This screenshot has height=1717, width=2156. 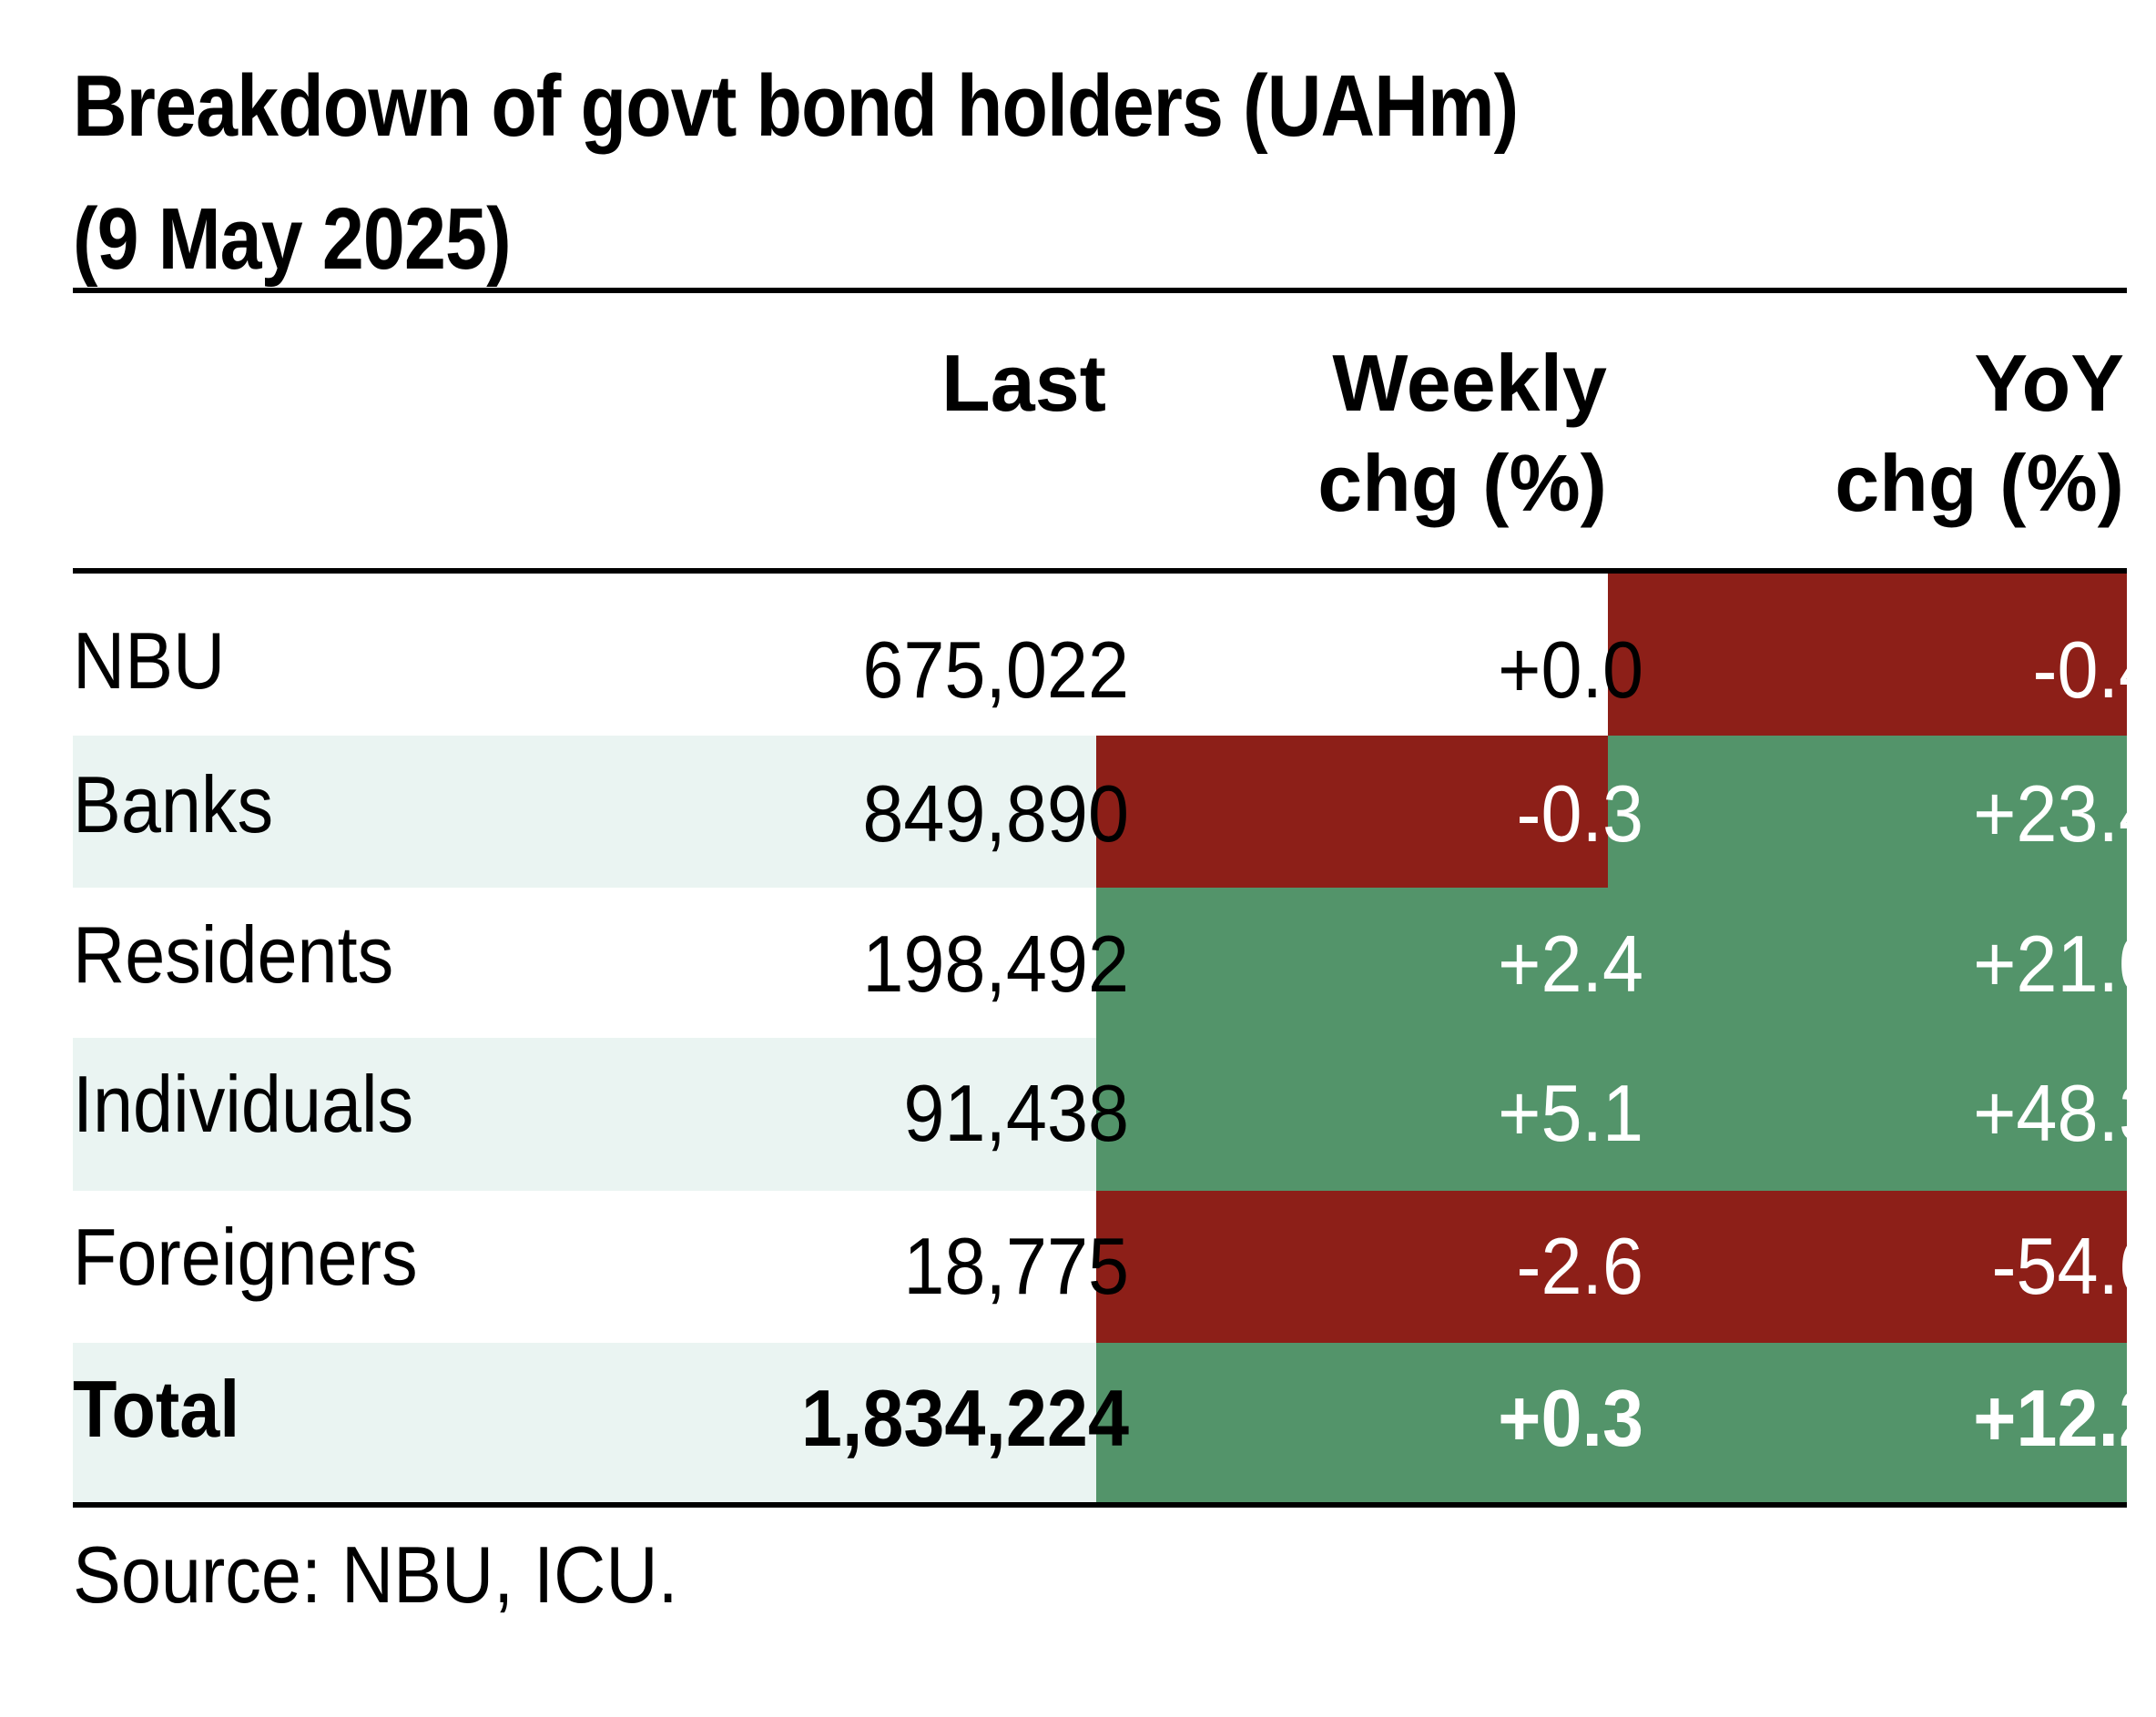 I want to click on total-row: Total 1,834,224 +0.3 +12.2, so click(x=1114, y=1422).